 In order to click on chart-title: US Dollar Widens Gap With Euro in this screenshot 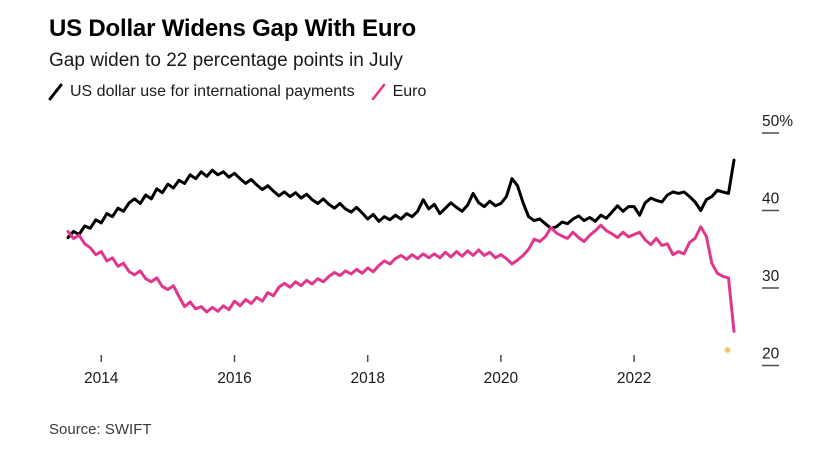, I will do `click(232, 28)`.